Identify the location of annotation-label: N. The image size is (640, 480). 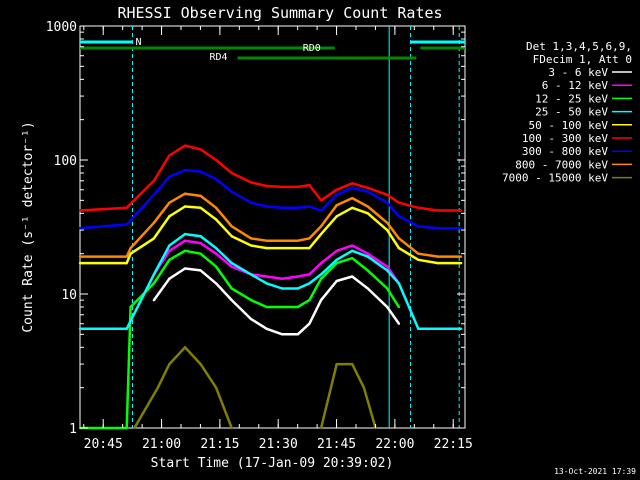
(139, 42).